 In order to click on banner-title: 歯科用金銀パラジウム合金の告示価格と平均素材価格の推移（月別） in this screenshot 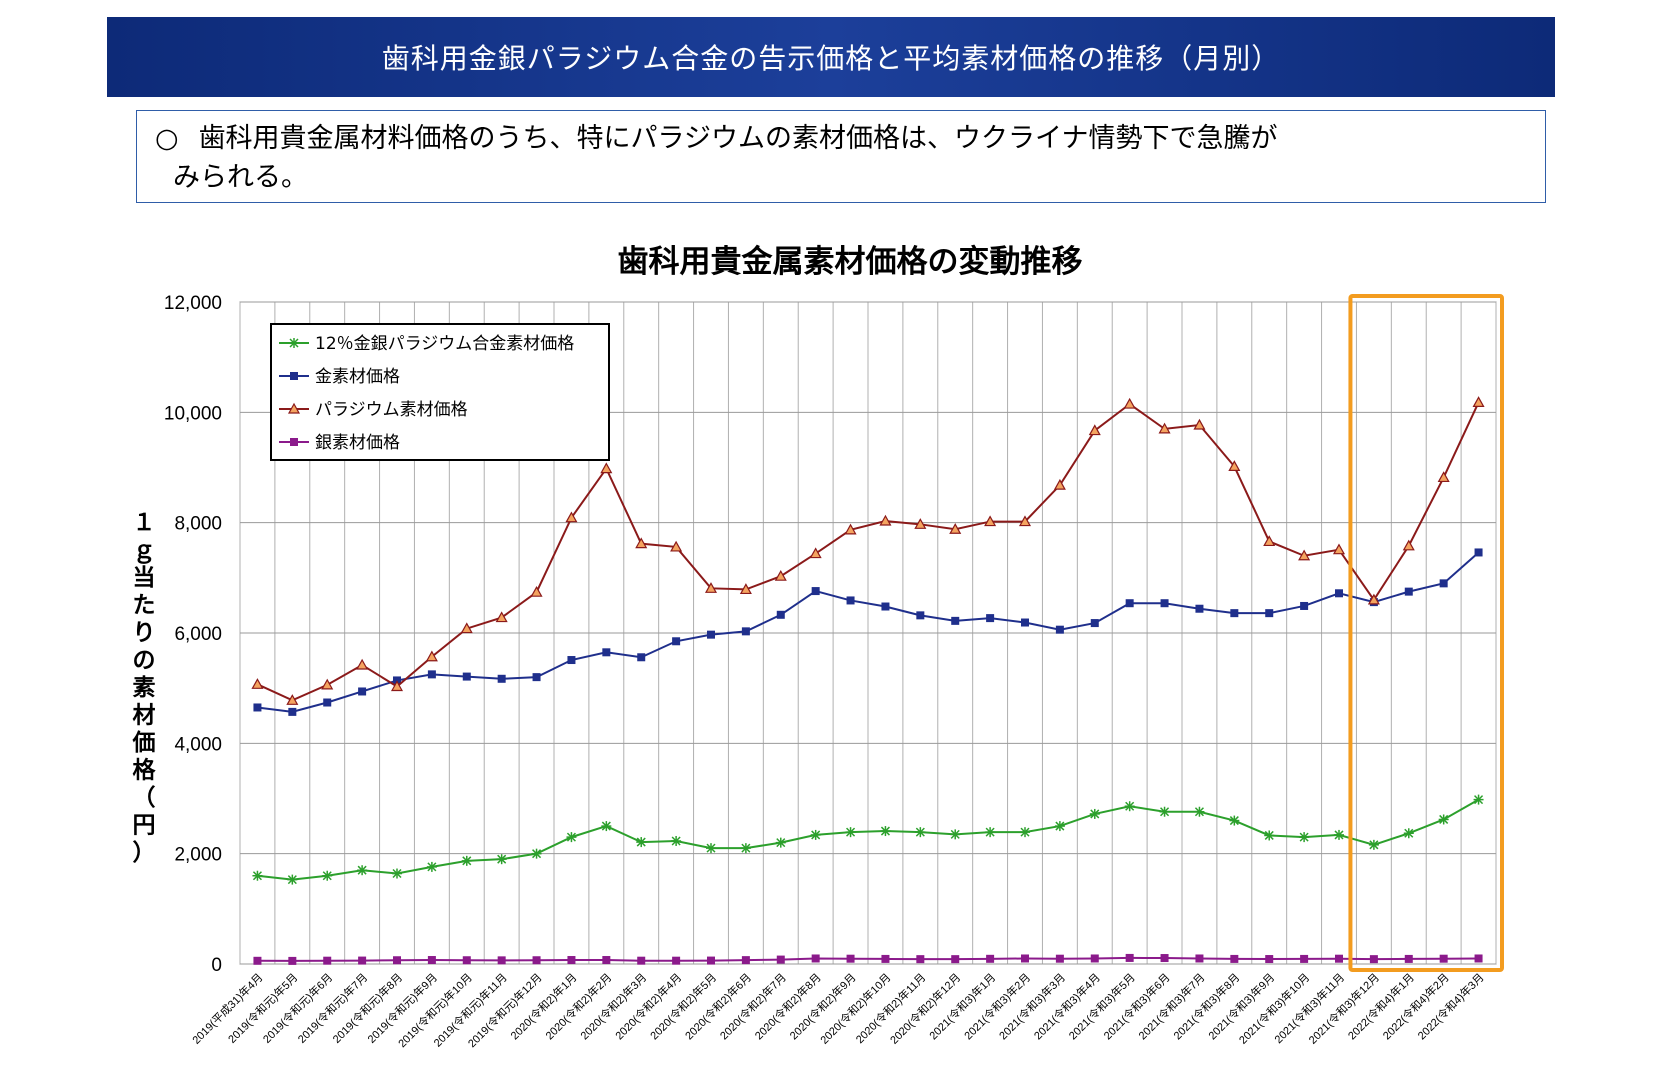, I will do `click(831, 58)`.